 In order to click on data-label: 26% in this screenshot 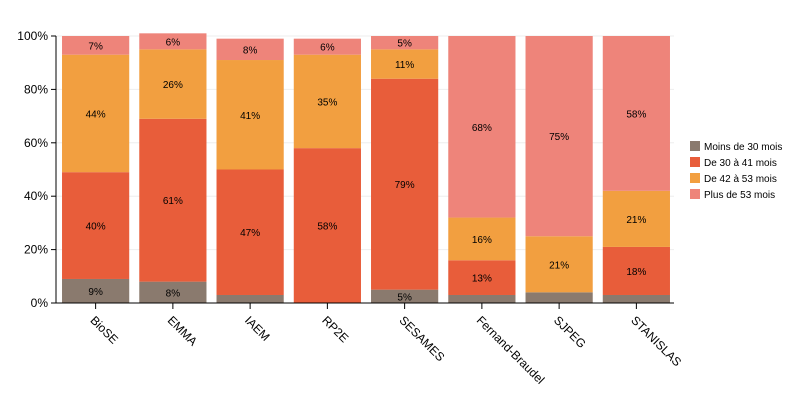, I will do `click(173, 85)`.